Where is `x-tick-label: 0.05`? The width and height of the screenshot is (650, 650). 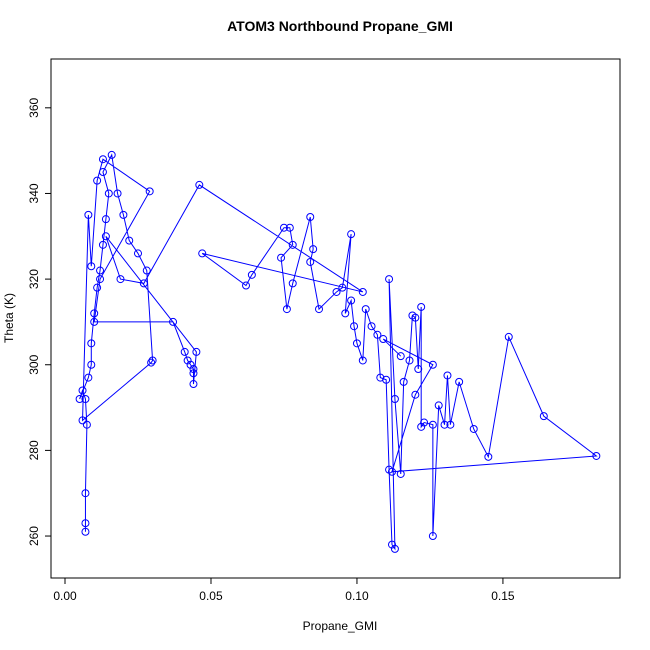 x-tick-label: 0.05 is located at coordinates (211, 596).